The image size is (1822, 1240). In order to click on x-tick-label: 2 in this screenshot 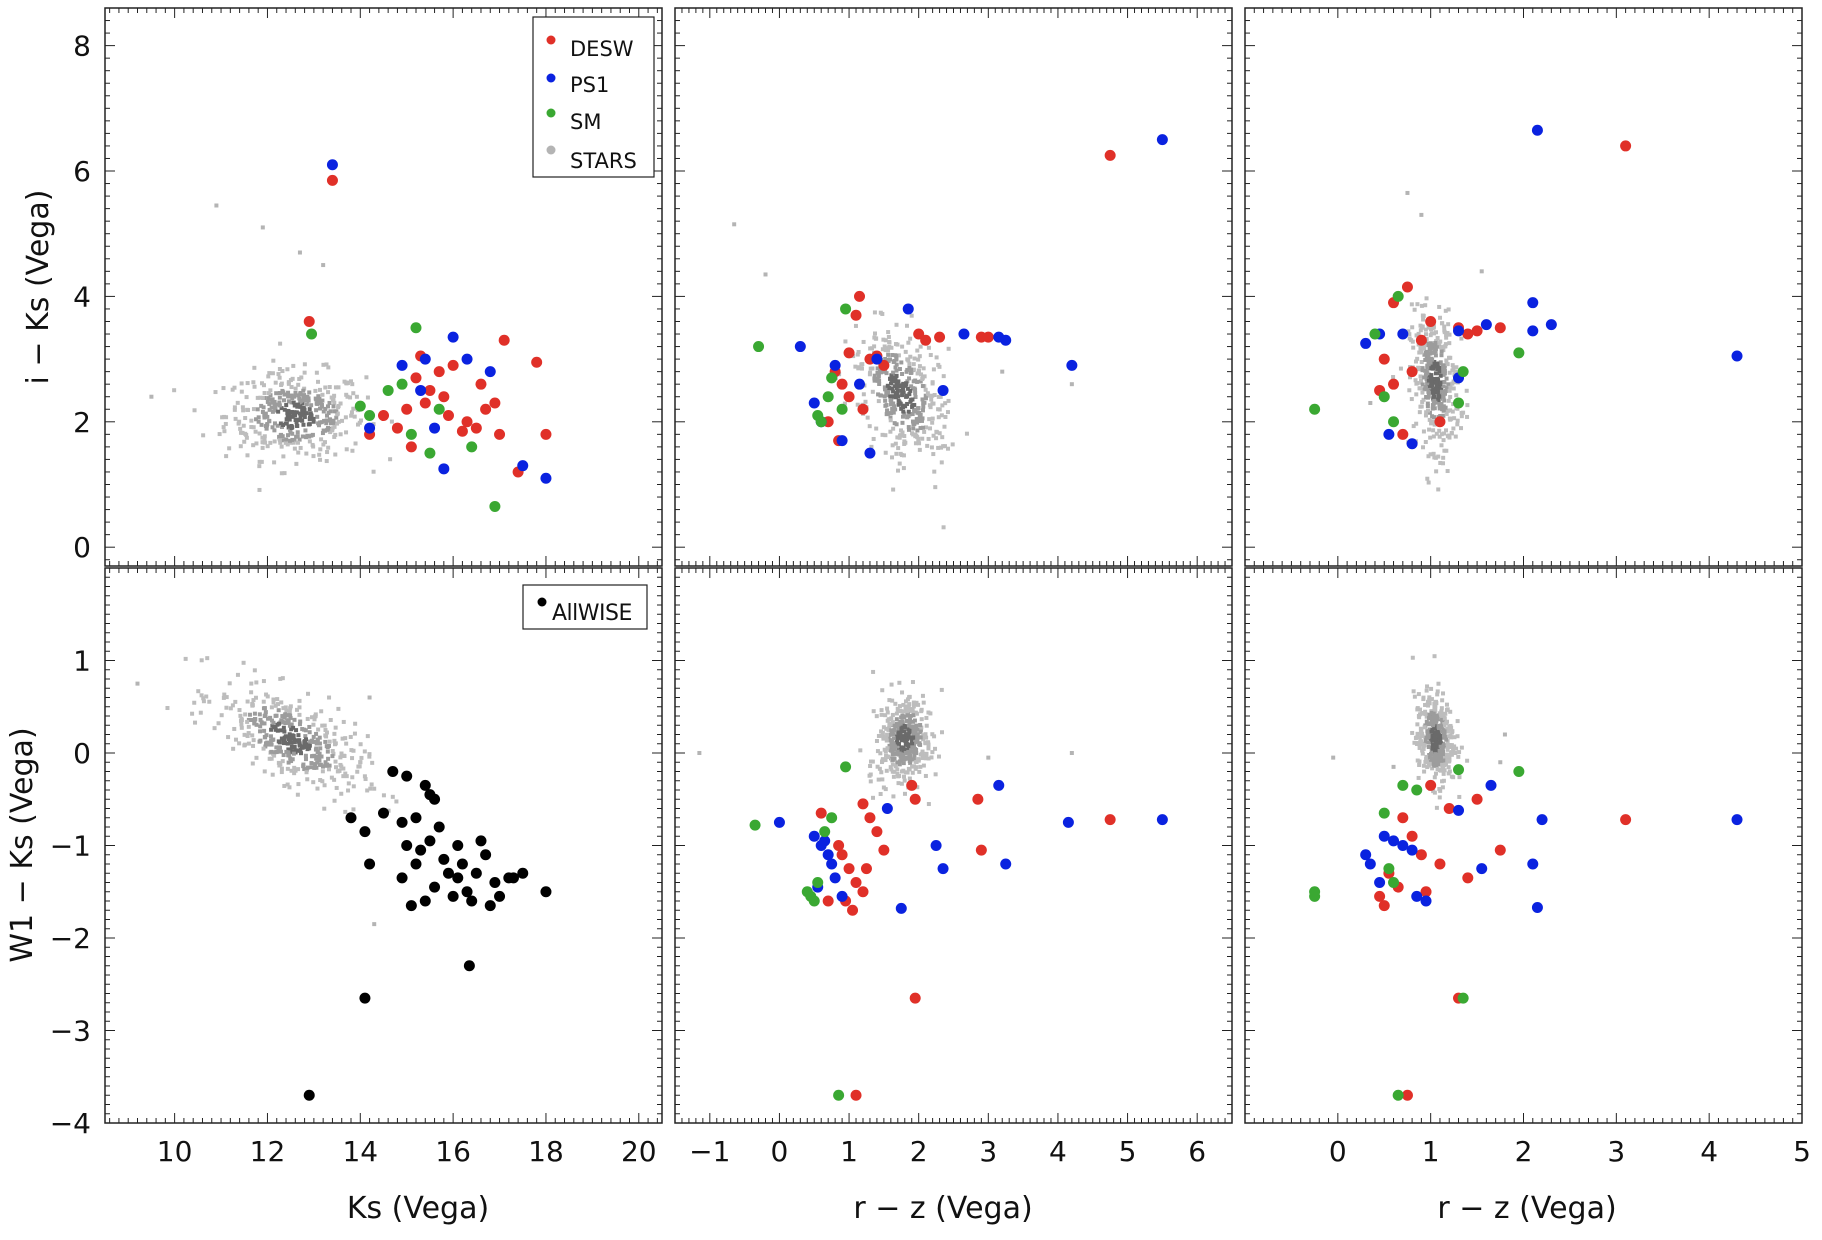, I will do `click(919, 1151)`.